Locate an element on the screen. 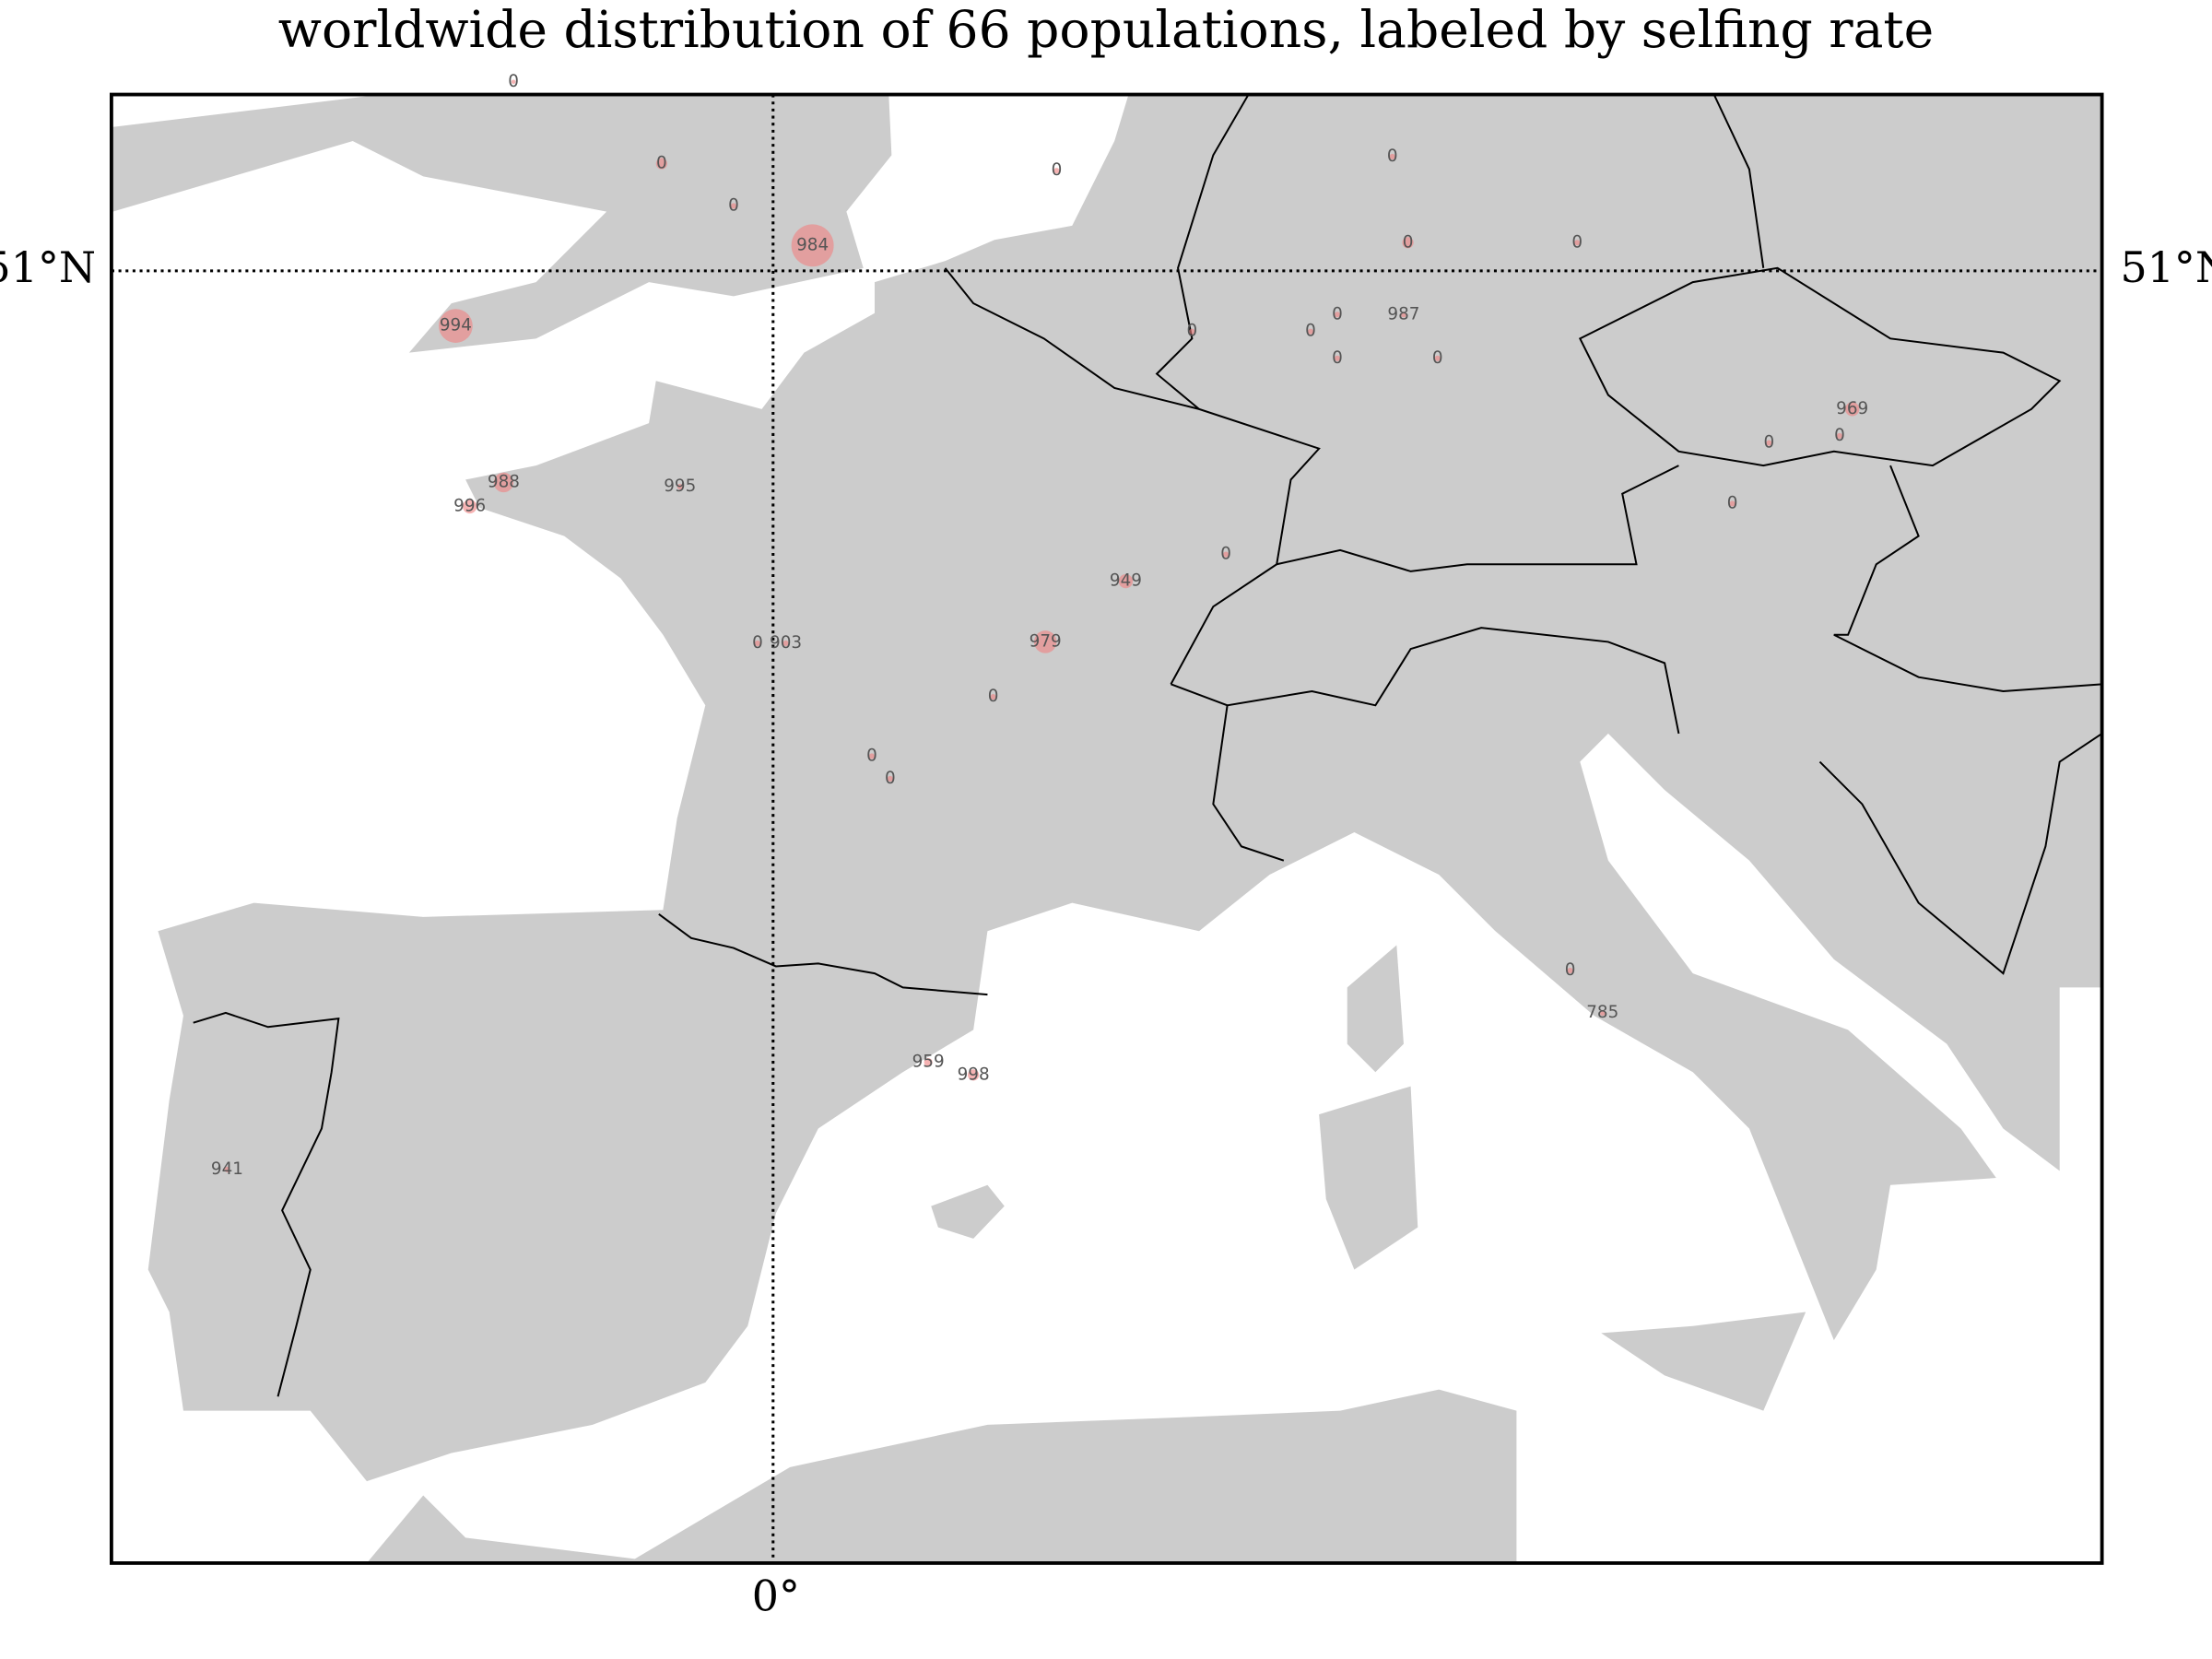 The image size is (2212, 1659). selfing-rate-label: 903 is located at coordinates (786, 643).